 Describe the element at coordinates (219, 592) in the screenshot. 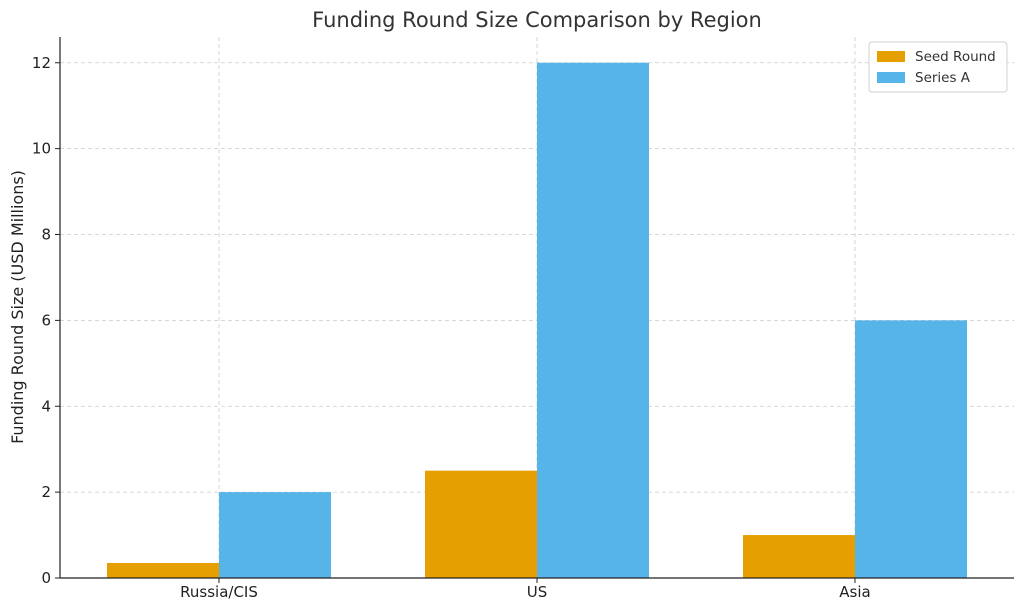

I see `x-tick-label: Russia/CIS` at that location.